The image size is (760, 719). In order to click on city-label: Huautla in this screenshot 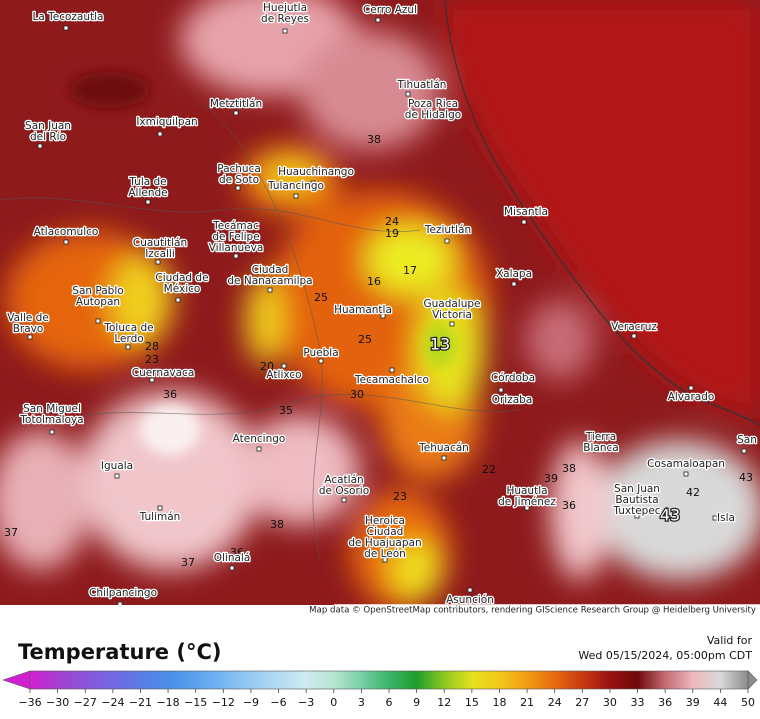, I will do `click(526, 491)`.